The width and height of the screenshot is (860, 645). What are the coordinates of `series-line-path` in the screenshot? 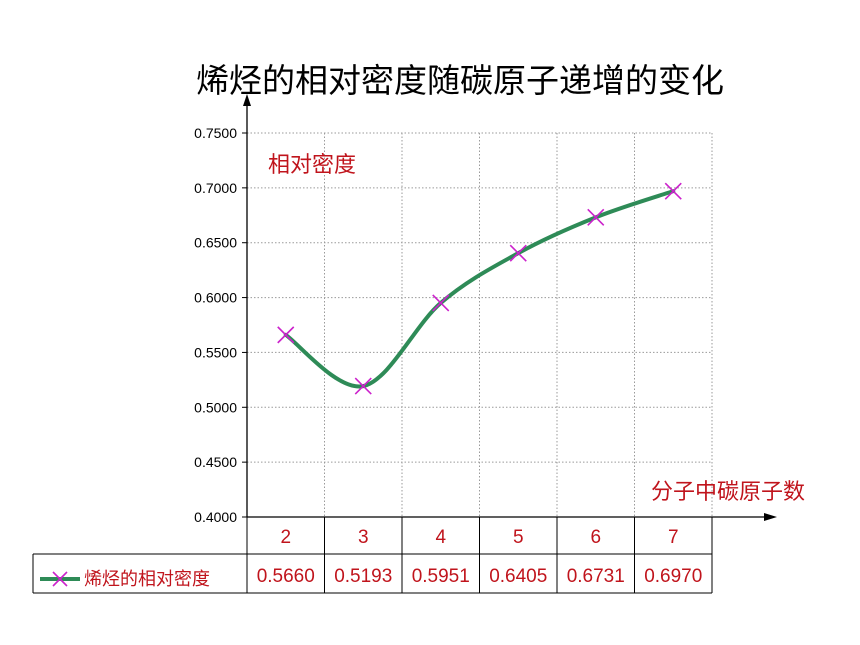 It's located at (479, 289).